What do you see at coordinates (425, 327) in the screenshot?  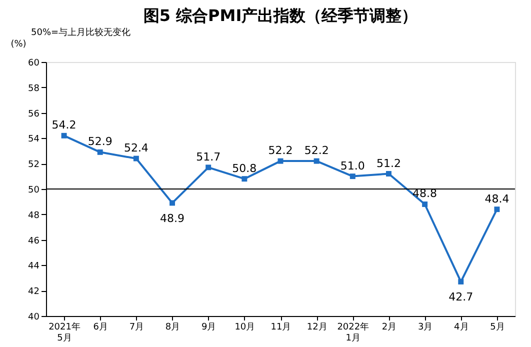 I see `x-tick-label: 3月` at bounding box center [425, 327].